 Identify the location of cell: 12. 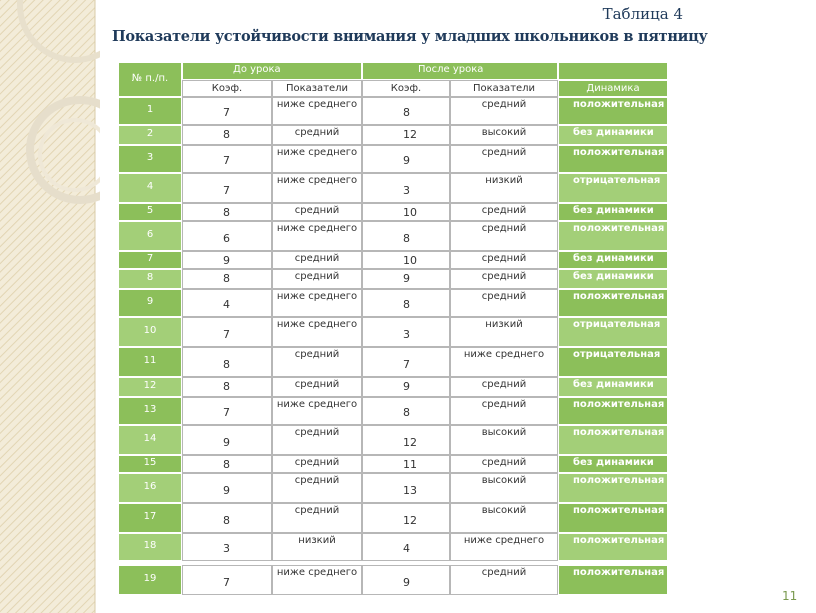
(406, 440).